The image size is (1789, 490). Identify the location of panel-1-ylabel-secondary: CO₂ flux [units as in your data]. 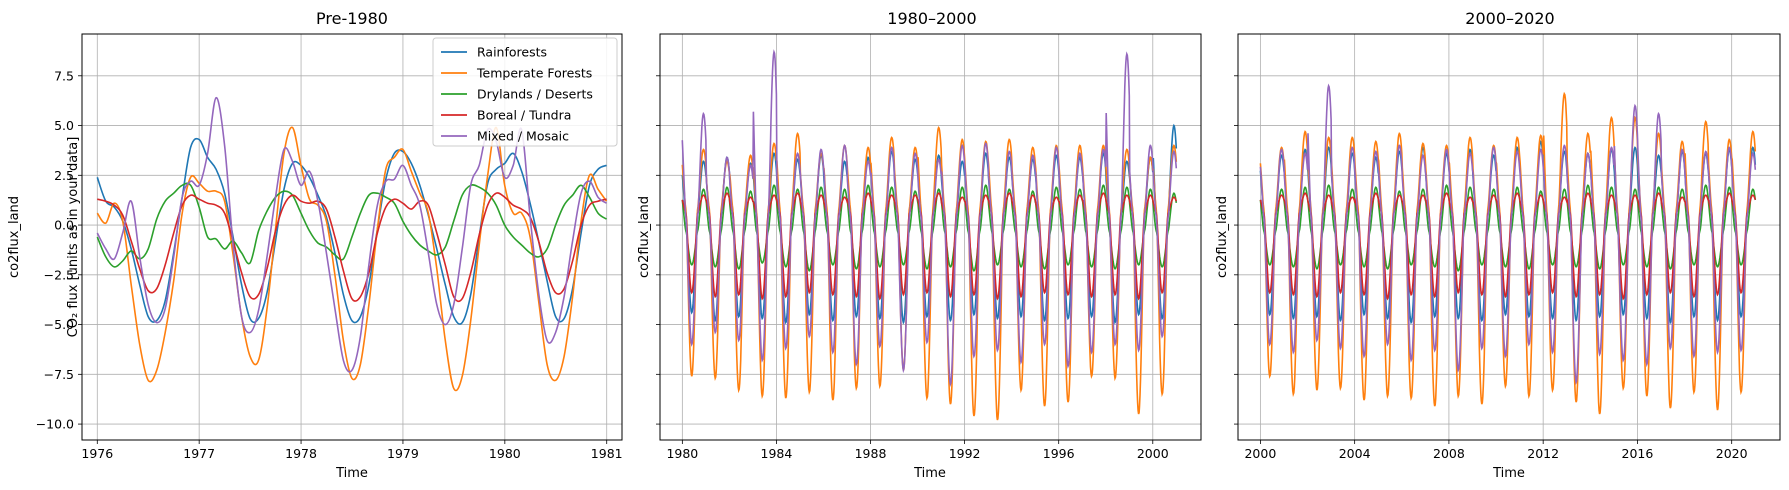
(73, 237).